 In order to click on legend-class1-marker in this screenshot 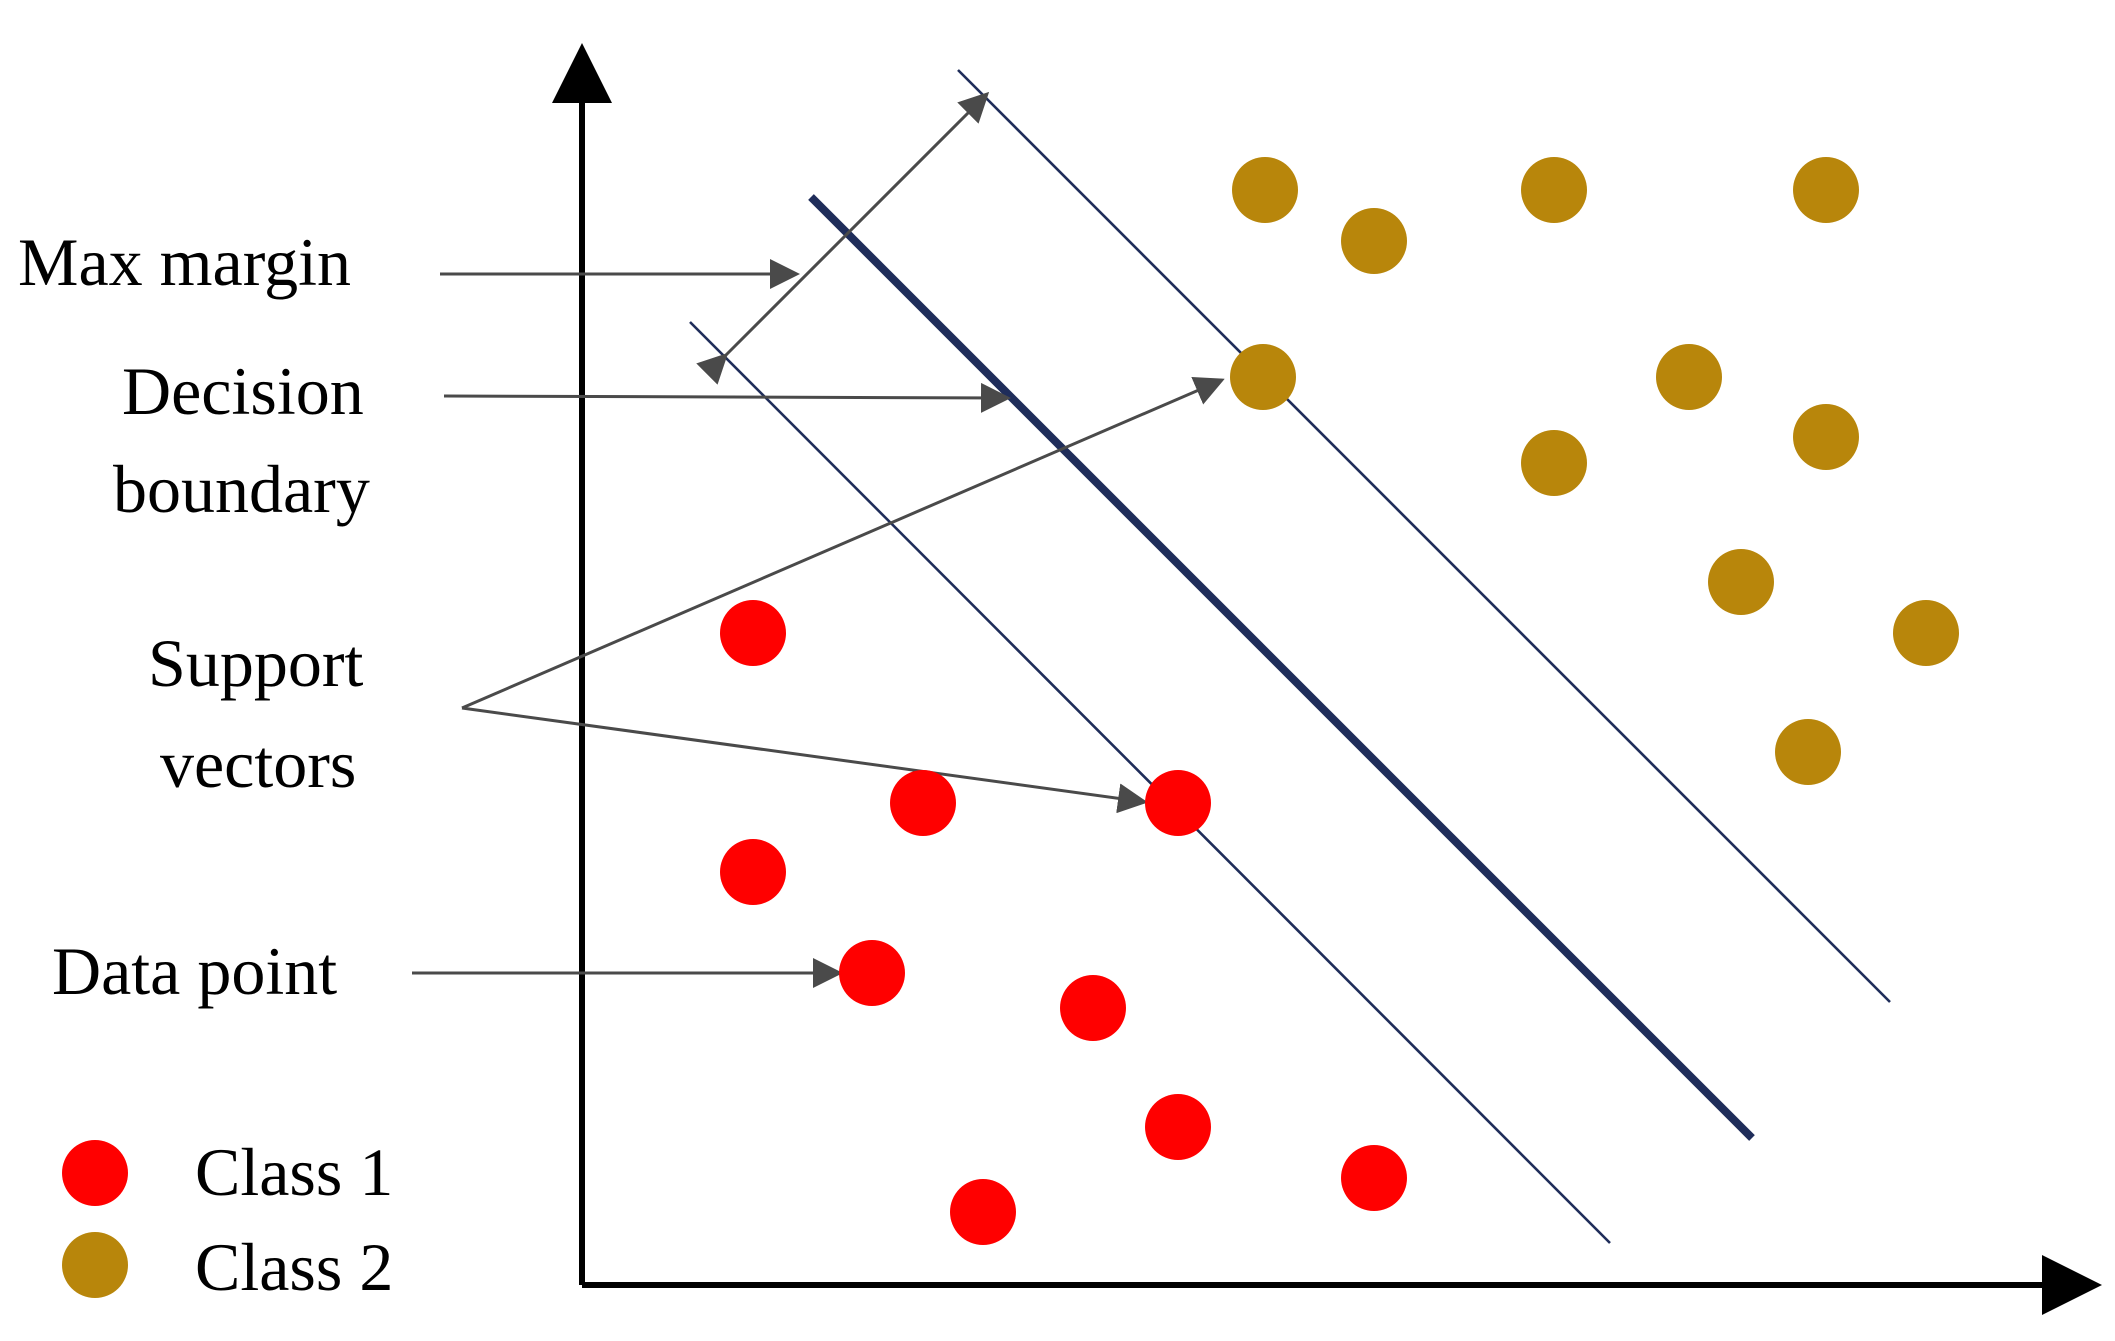, I will do `click(95, 1173)`.